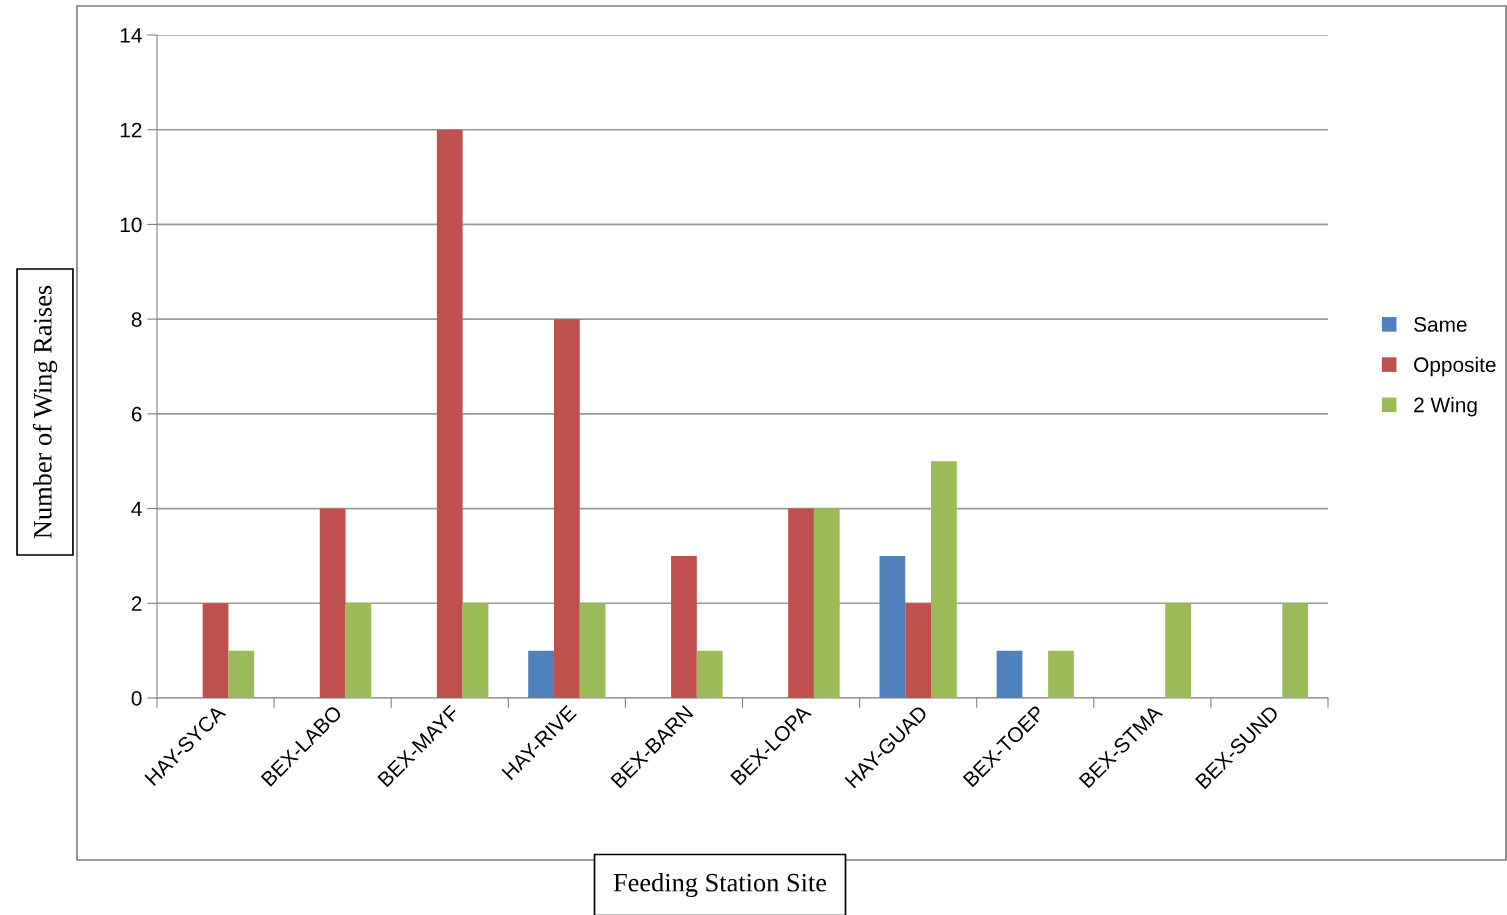  I want to click on y-tick-label: 2, so click(136, 603).